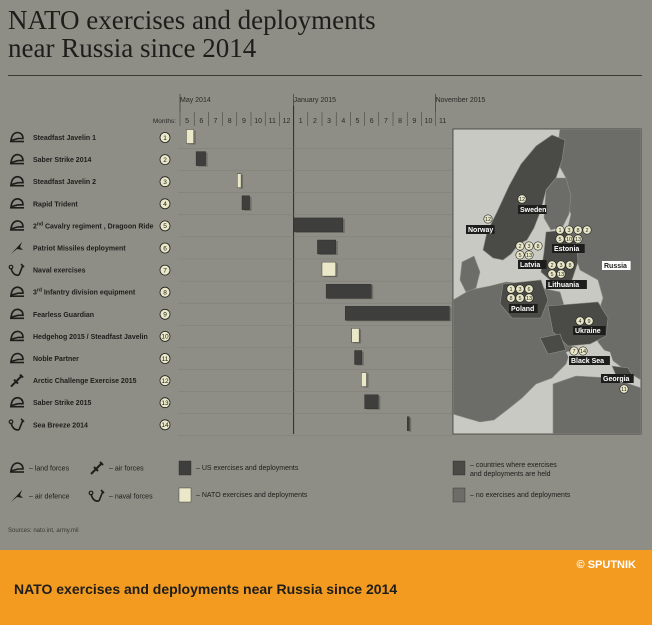 The width and height of the screenshot is (652, 625). What do you see at coordinates (461, 100) in the screenshot?
I see `axis-date-label: November 2015` at bounding box center [461, 100].